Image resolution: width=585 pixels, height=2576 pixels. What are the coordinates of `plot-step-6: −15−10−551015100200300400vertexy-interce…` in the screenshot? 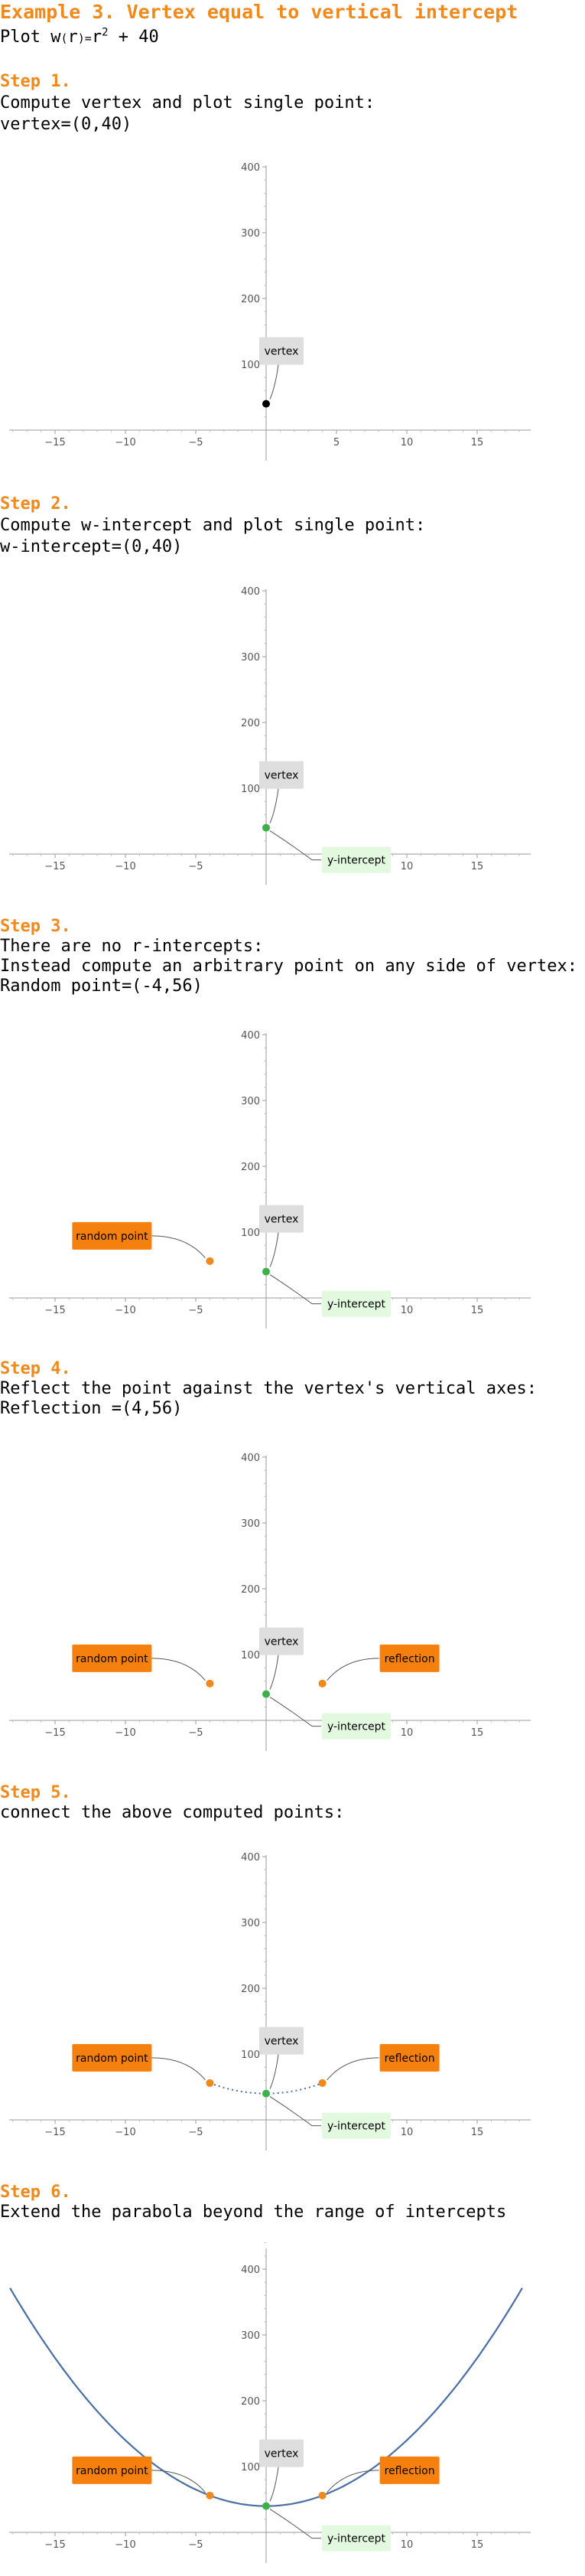 It's located at (270, 2403).